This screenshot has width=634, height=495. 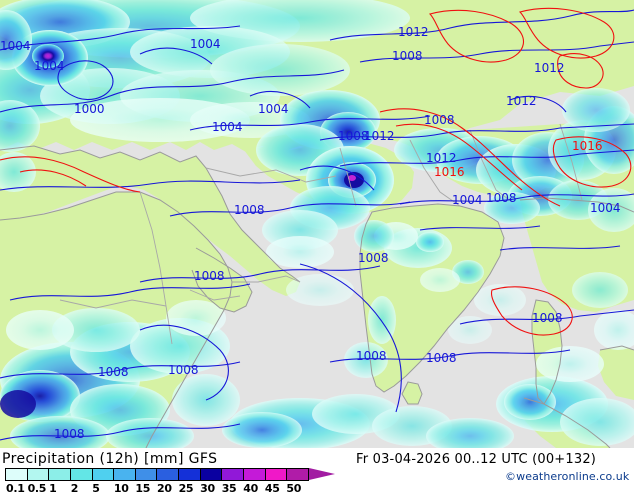 I want to click on color-scale-bar, so click(x=157, y=474).